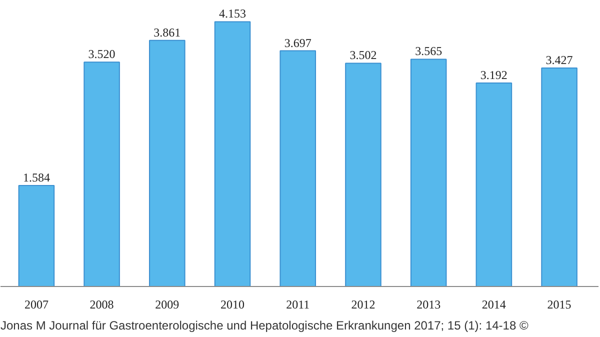  I want to click on text: Jonas M Journal für Gastroenterologische und Hepatologische Erkrankungen 2017; 15 (1): 14-18 ©, so click(264, 325).